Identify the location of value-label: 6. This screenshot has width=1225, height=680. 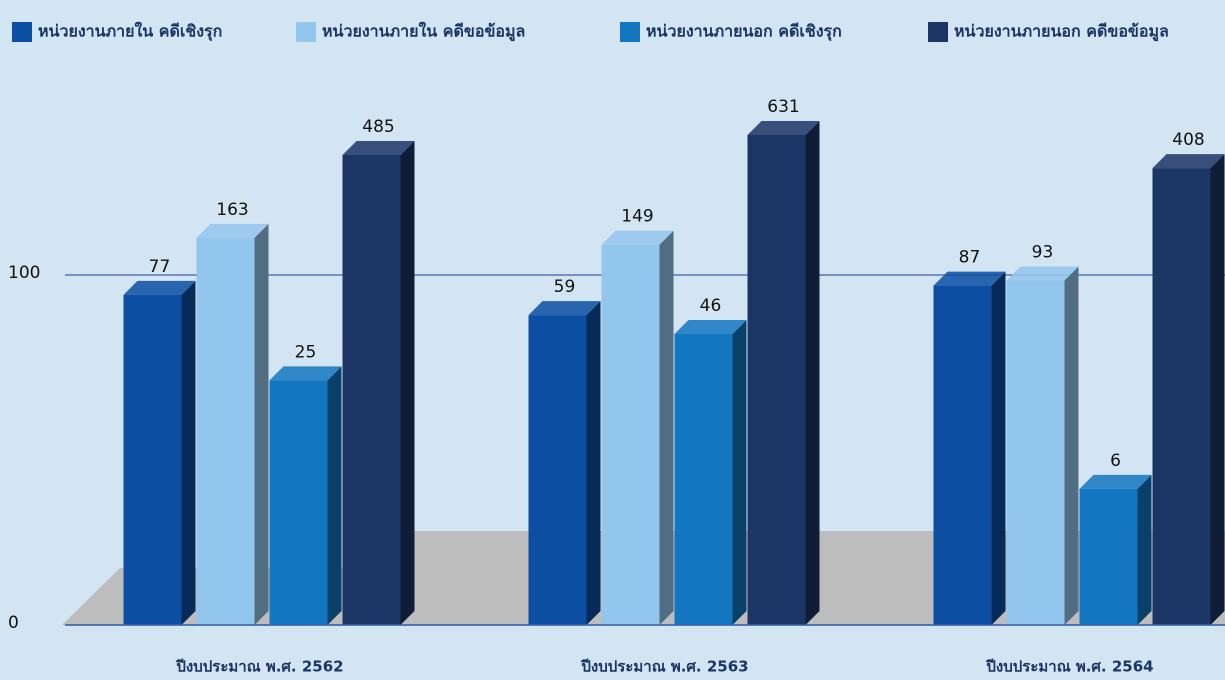
(1115, 461).